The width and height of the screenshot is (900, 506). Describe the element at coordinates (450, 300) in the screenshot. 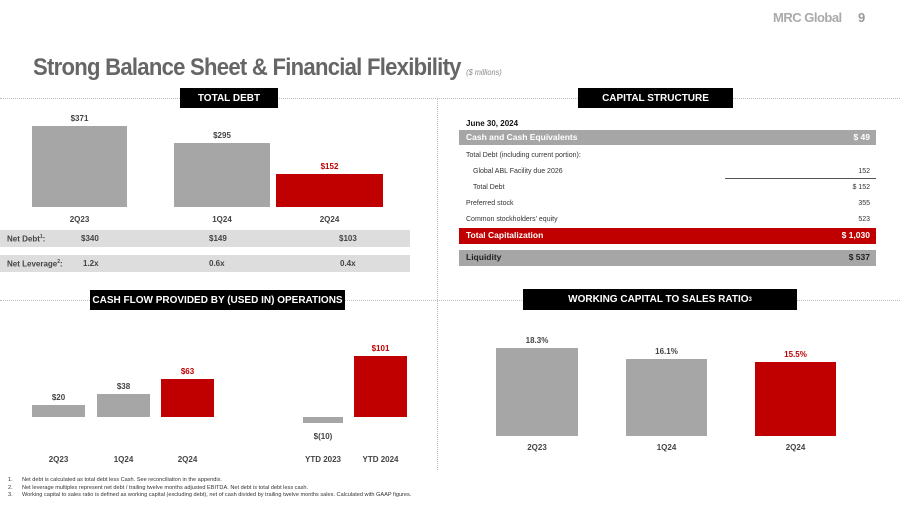

I see `divider-middle` at that location.